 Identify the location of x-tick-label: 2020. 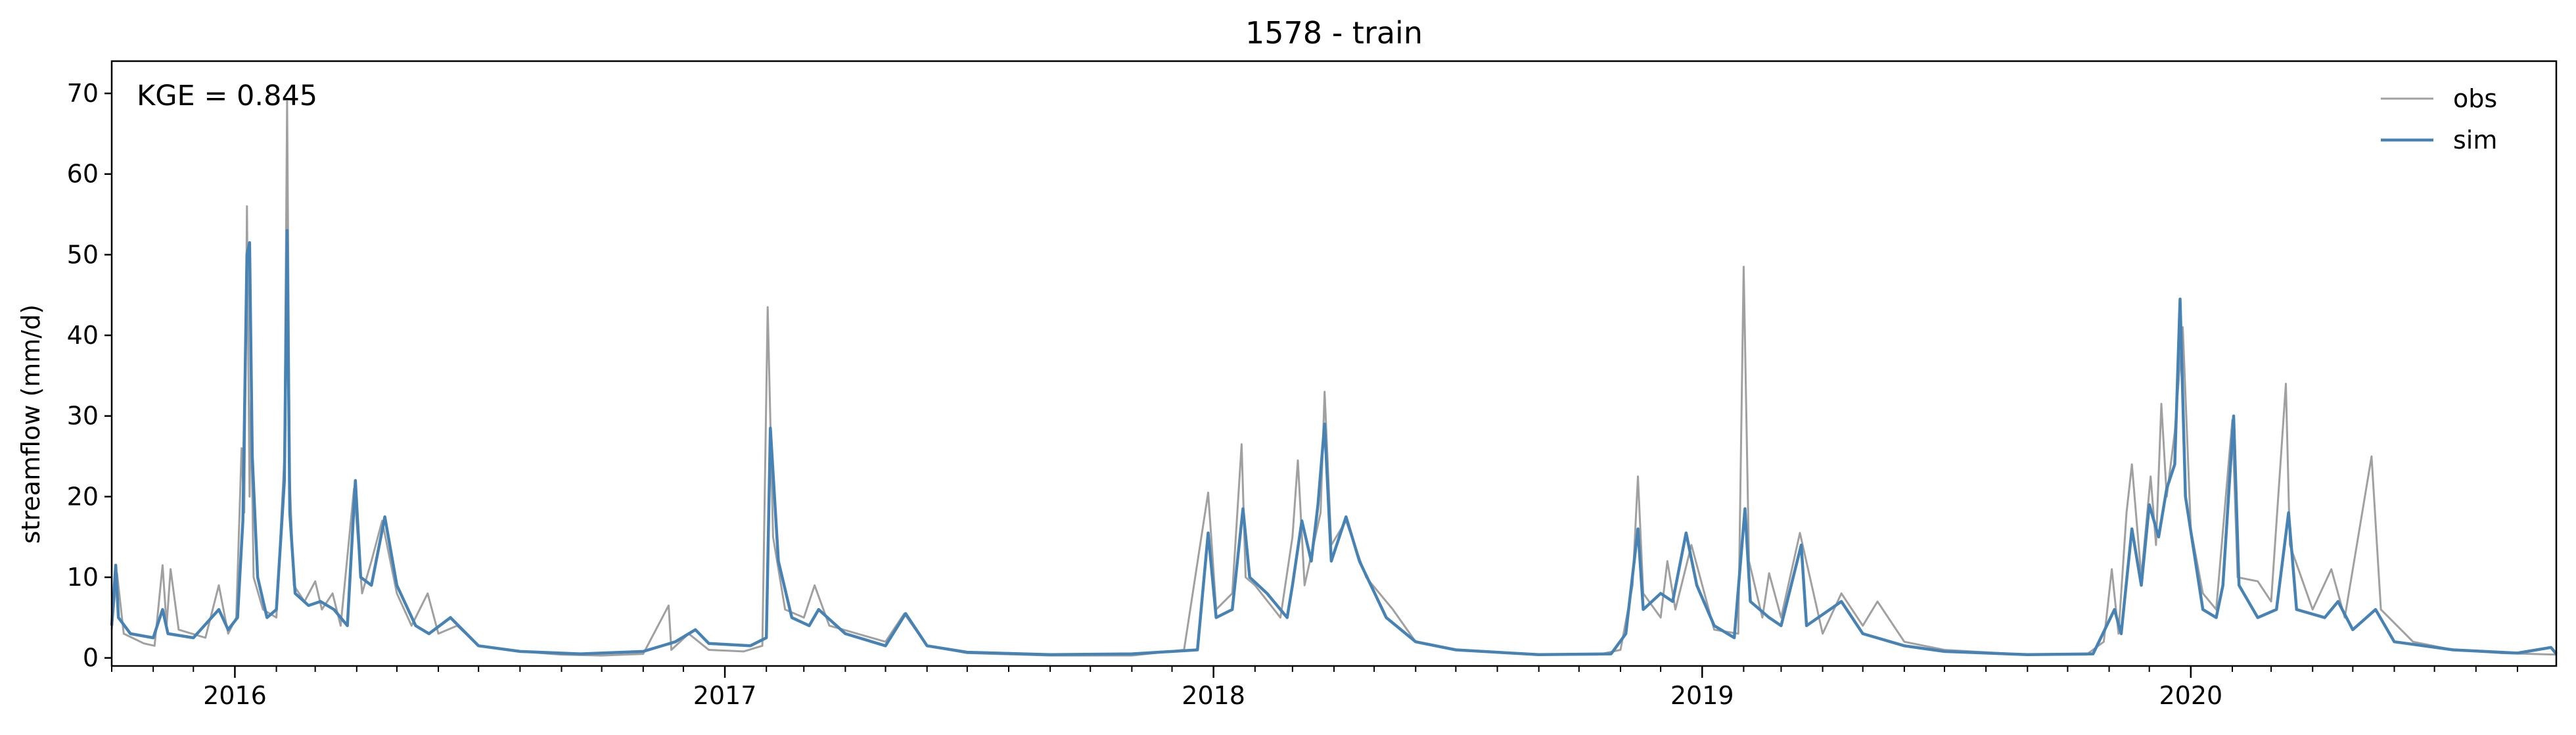
(2190, 695).